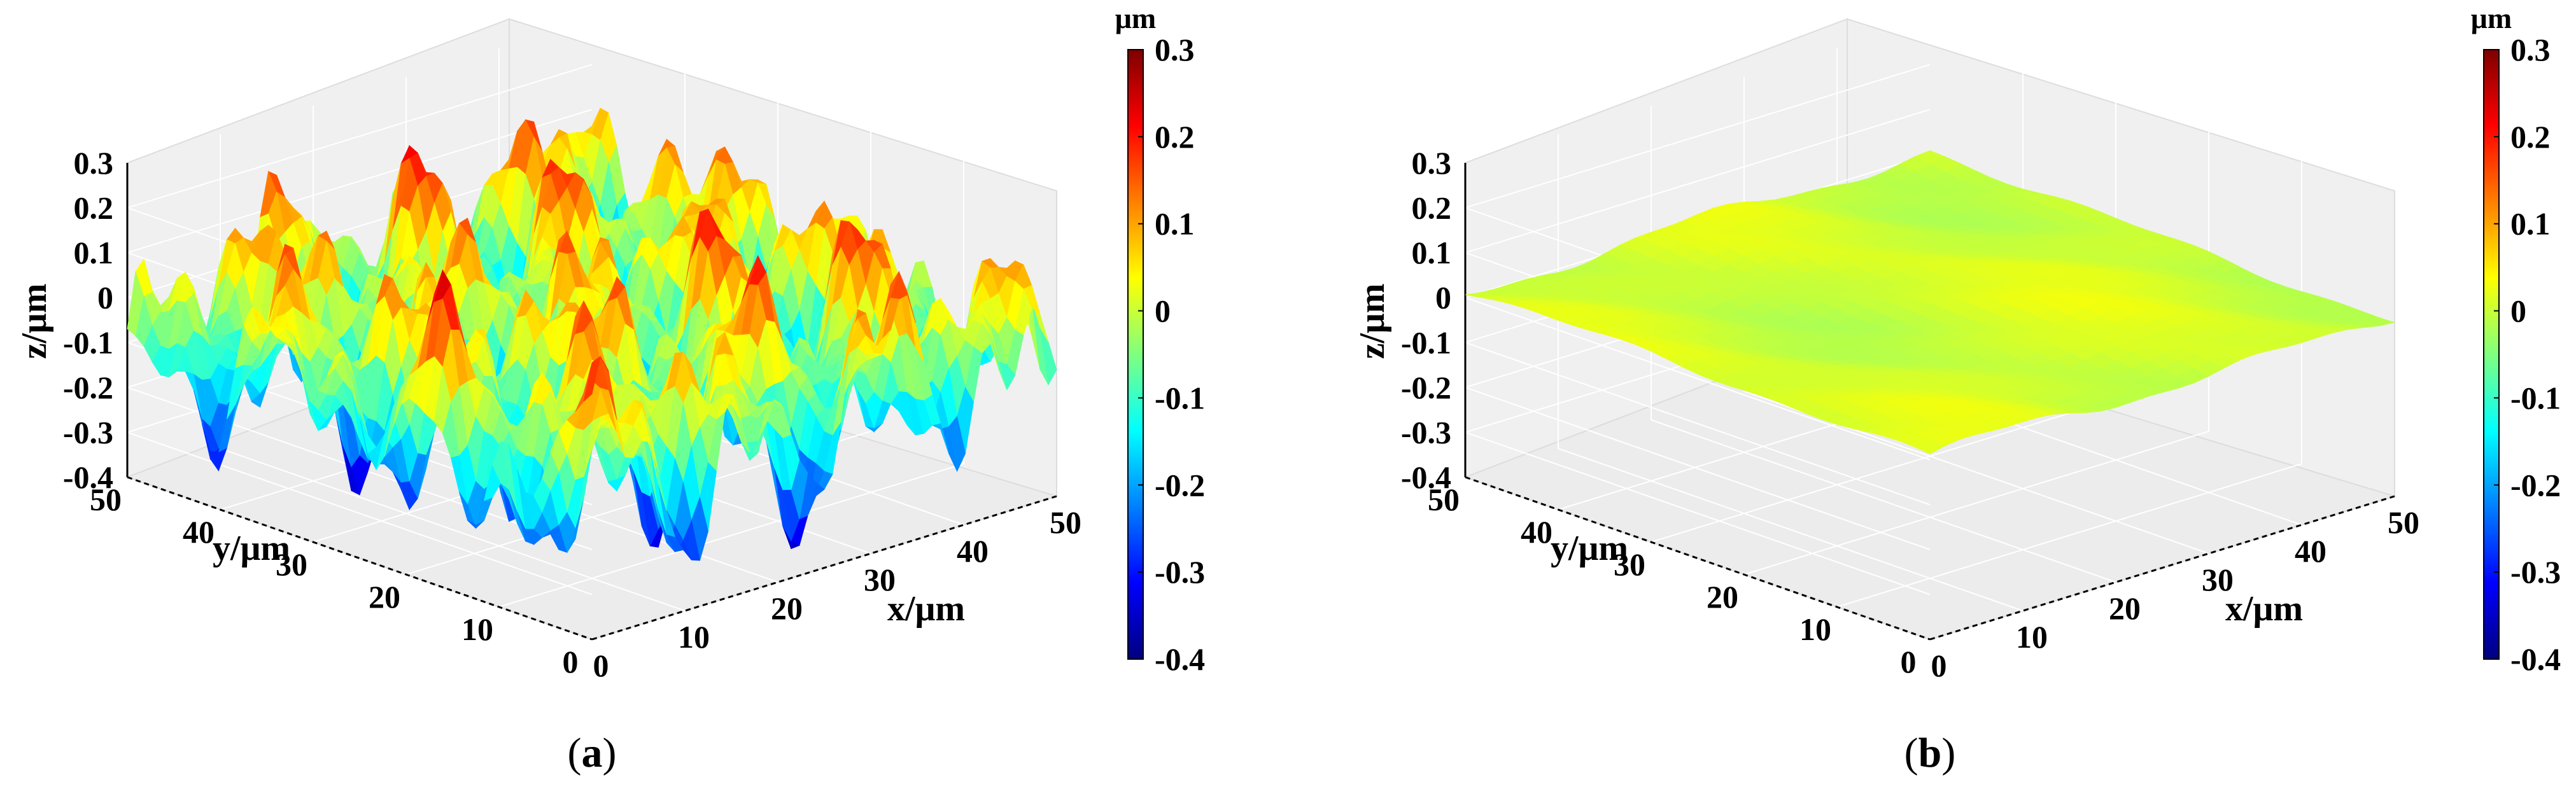 The image size is (2576, 787). I want to click on surface-plot, so click(1931, 302).